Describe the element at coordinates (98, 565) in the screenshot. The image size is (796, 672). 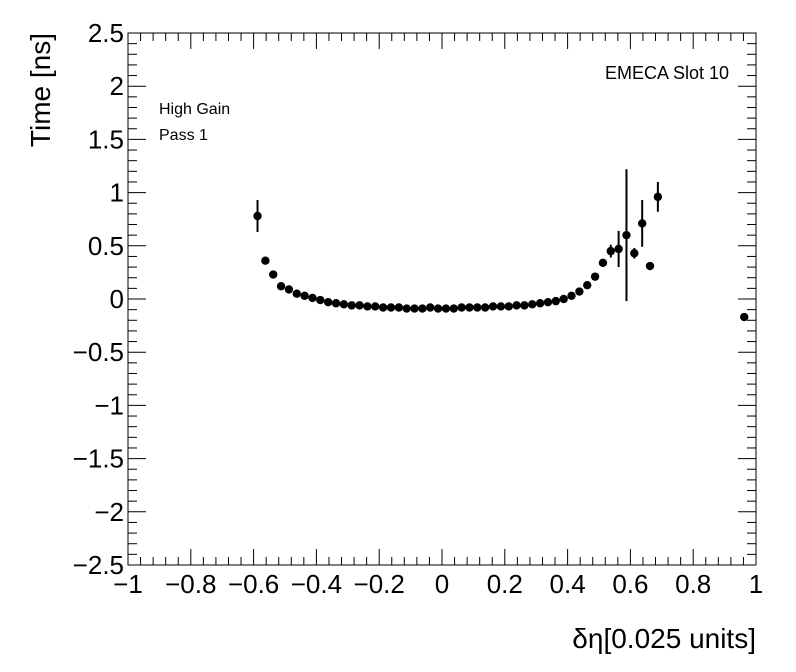
I see `y-tick-label: −2.5` at that location.